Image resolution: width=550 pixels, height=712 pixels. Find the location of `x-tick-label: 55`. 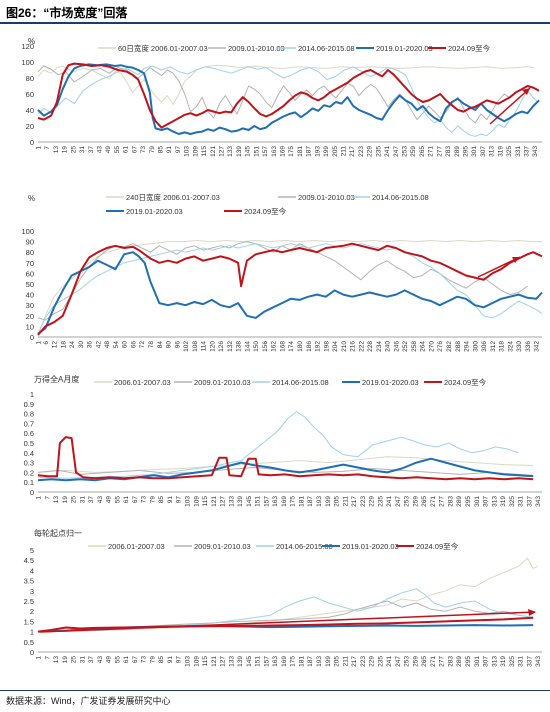

x-tick-label: 55 is located at coordinates (117, 500).